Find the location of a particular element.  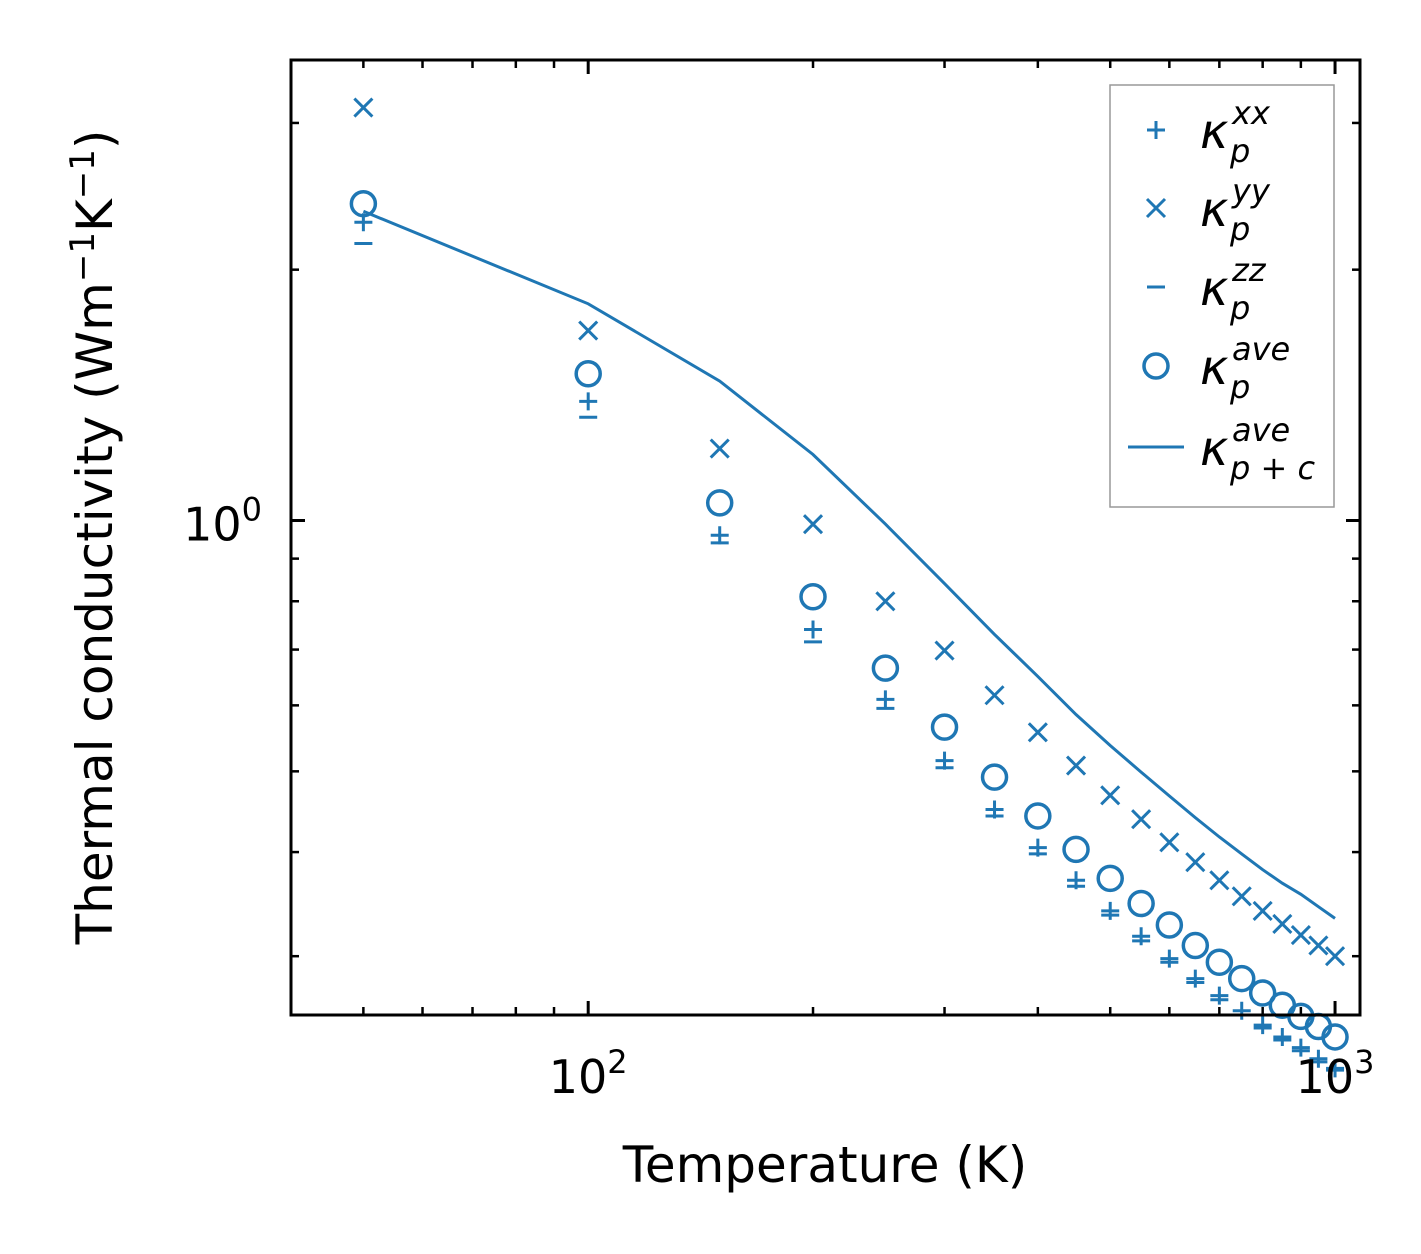

legend: κ xx pκ yy pκ zz pκ ave pκ ave p + c is located at coordinates (1222, 296).